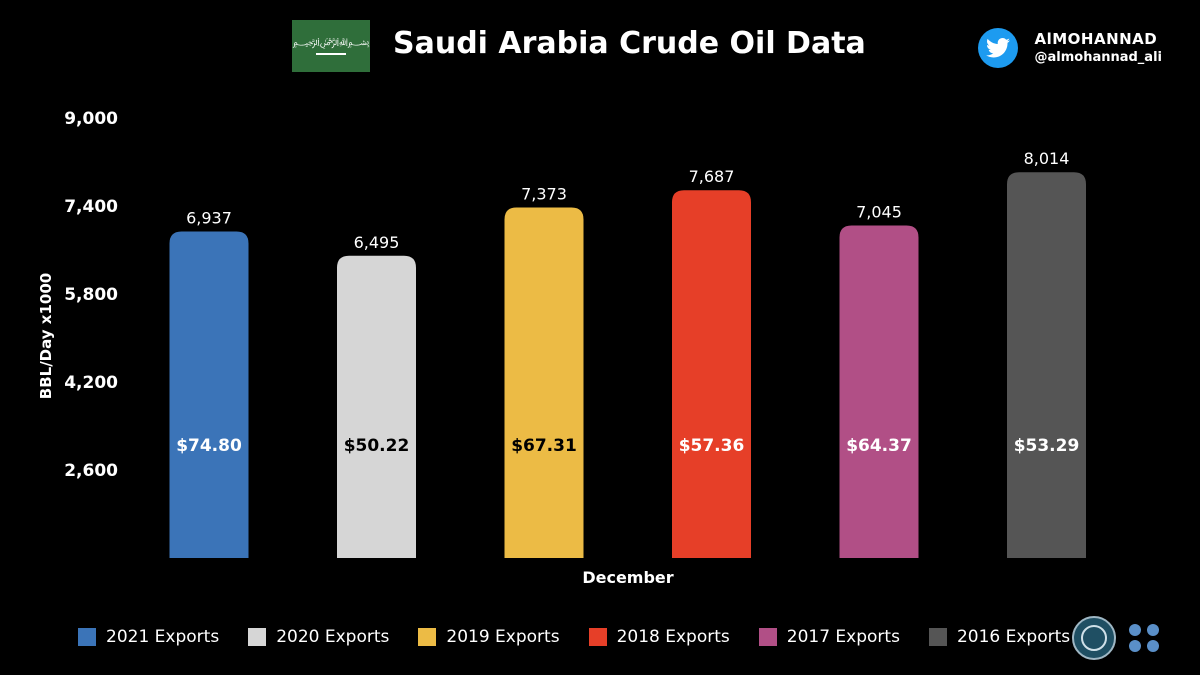 The image size is (1200, 675). I want to click on legend-item: 2017 Exports, so click(829, 637).